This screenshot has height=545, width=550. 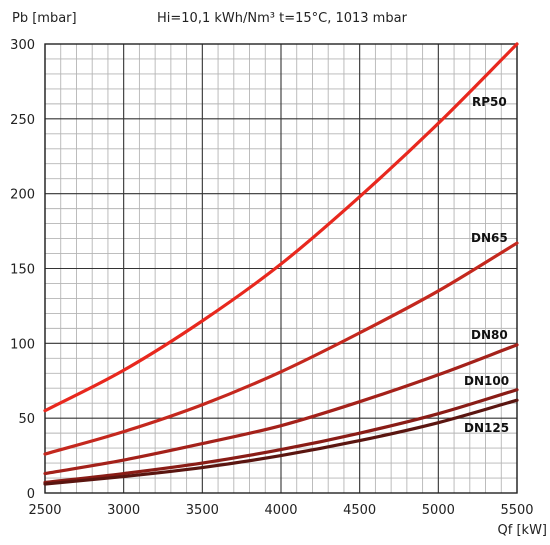 What do you see at coordinates (489, 238) in the screenshot?
I see `series-label-dn65: DN65` at bounding box center [489, 238].